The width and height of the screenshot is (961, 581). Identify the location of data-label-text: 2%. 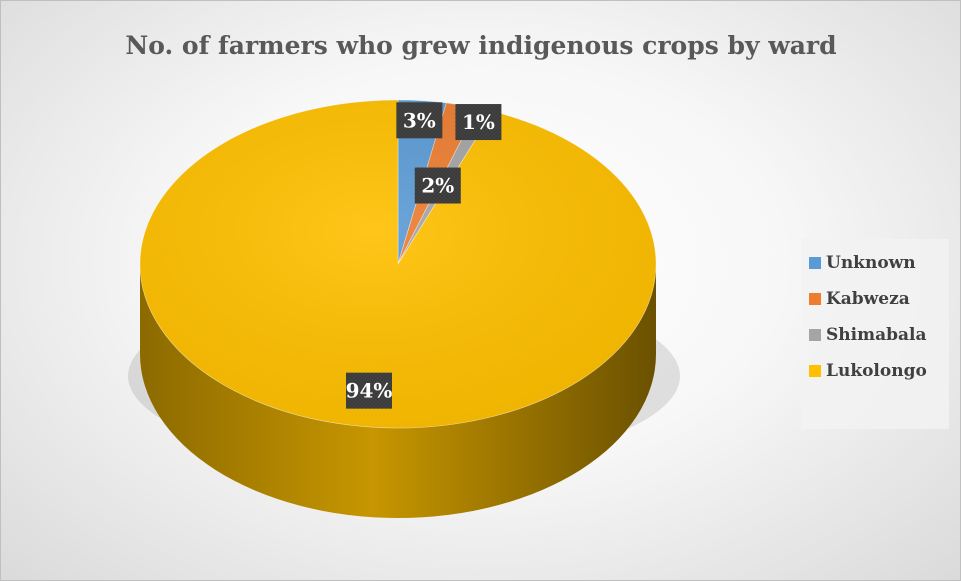
(437, 186).